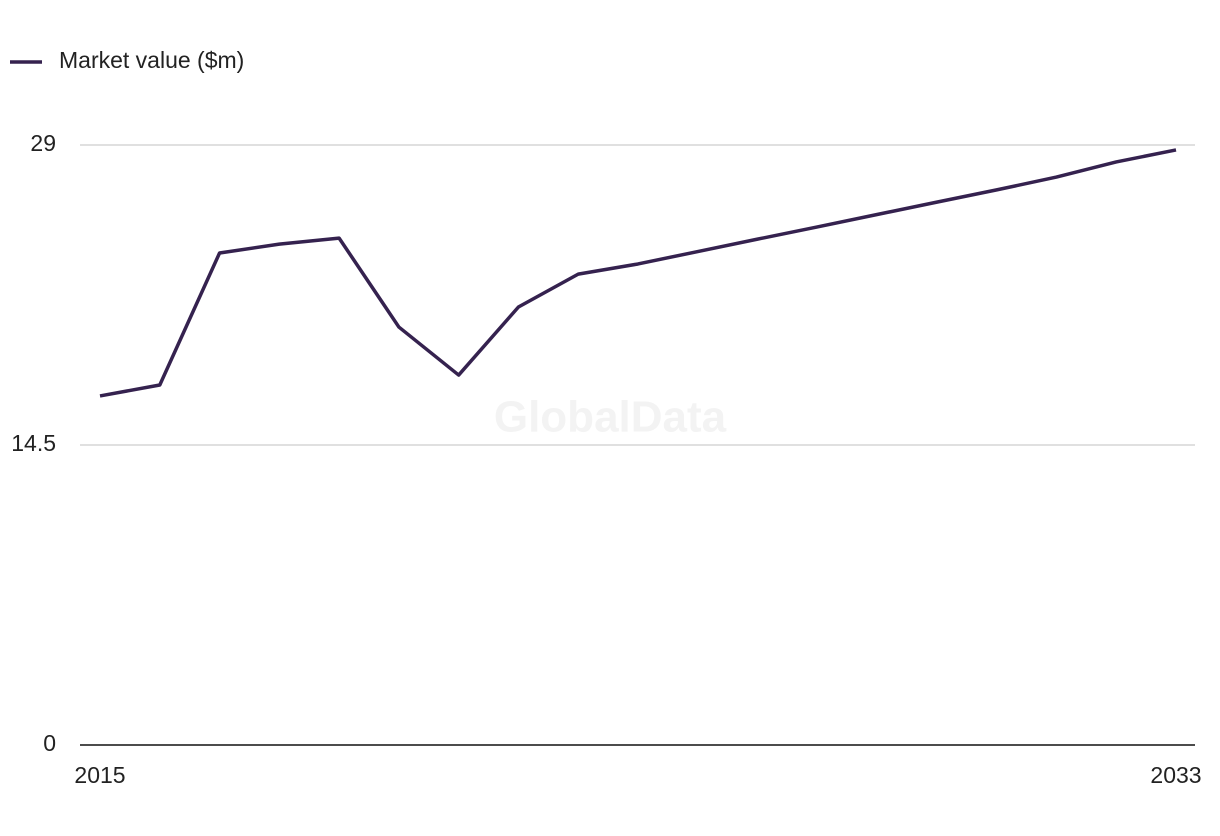  I want to click on y-tick-label: 29, so click(43, 143).